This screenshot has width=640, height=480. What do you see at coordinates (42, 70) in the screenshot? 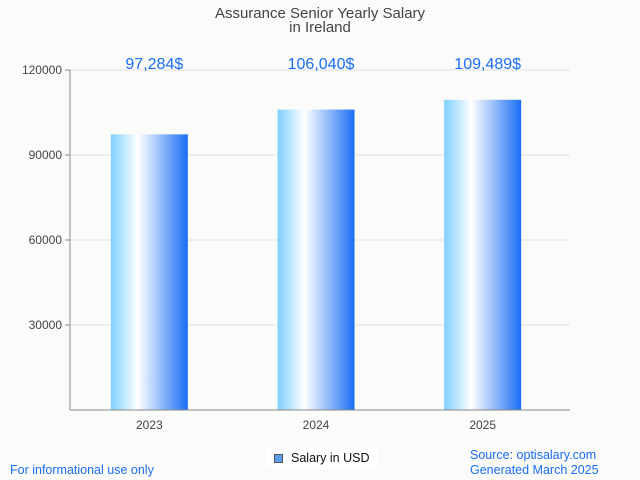
I see `y-tick-label: 120000` at bounding box center [42, 70].